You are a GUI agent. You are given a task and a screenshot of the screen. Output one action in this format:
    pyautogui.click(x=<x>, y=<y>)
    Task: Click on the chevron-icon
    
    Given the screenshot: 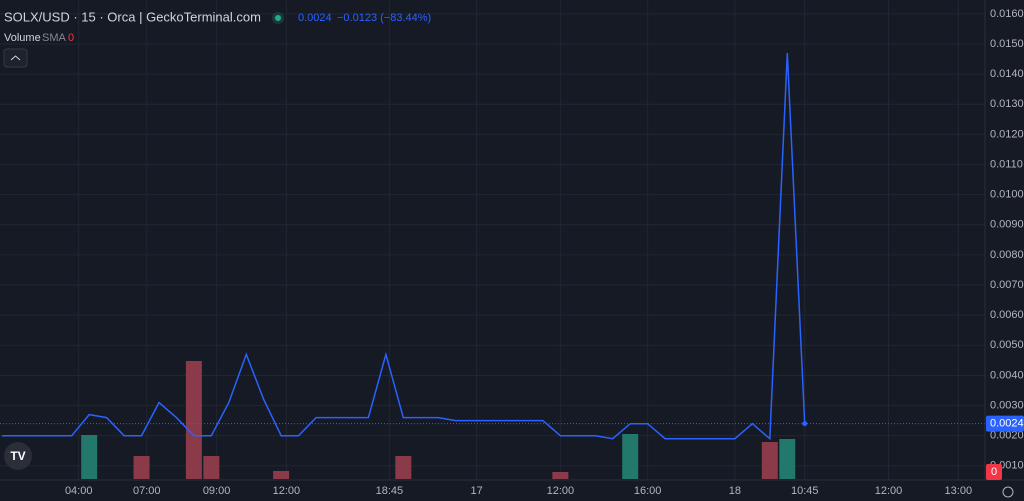 What is the action you would take?
    pyautogui.click(x=15, y=58)
    